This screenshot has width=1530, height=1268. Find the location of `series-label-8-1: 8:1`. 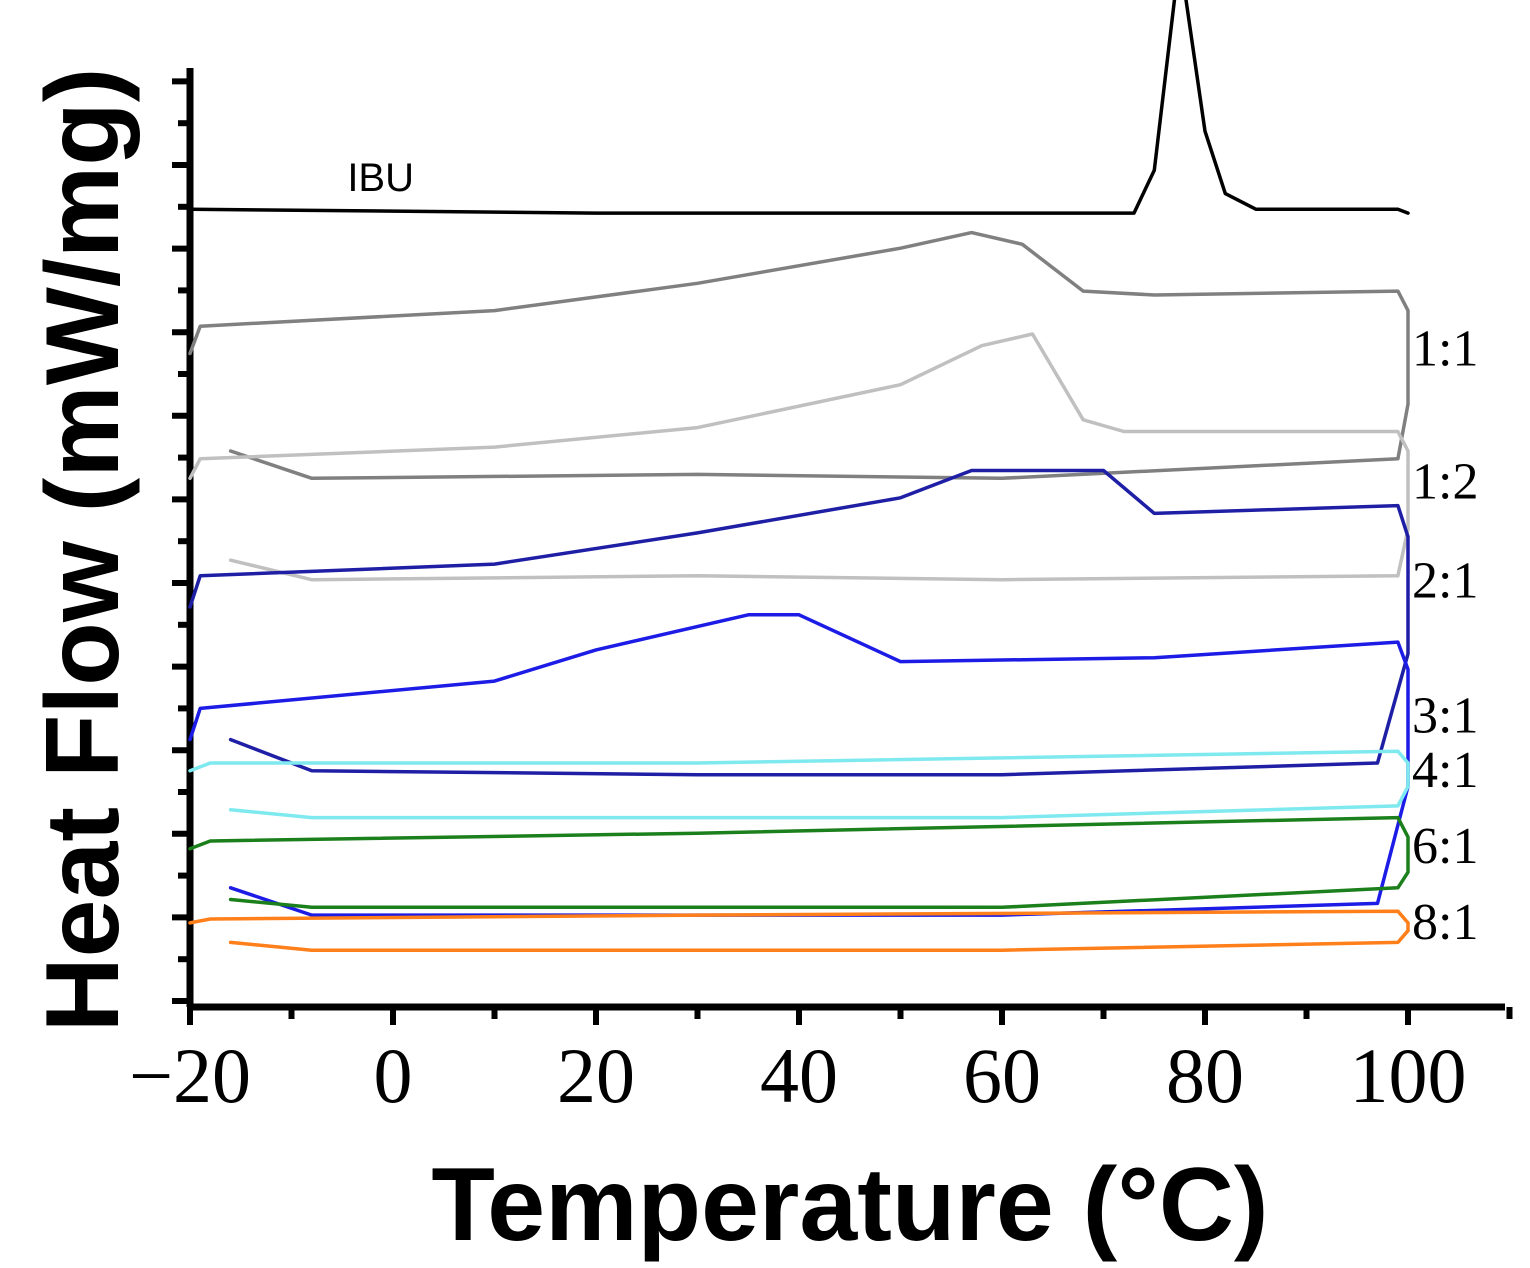

series-label-8-1: 8:1 is located at coordinates (1445, 922).